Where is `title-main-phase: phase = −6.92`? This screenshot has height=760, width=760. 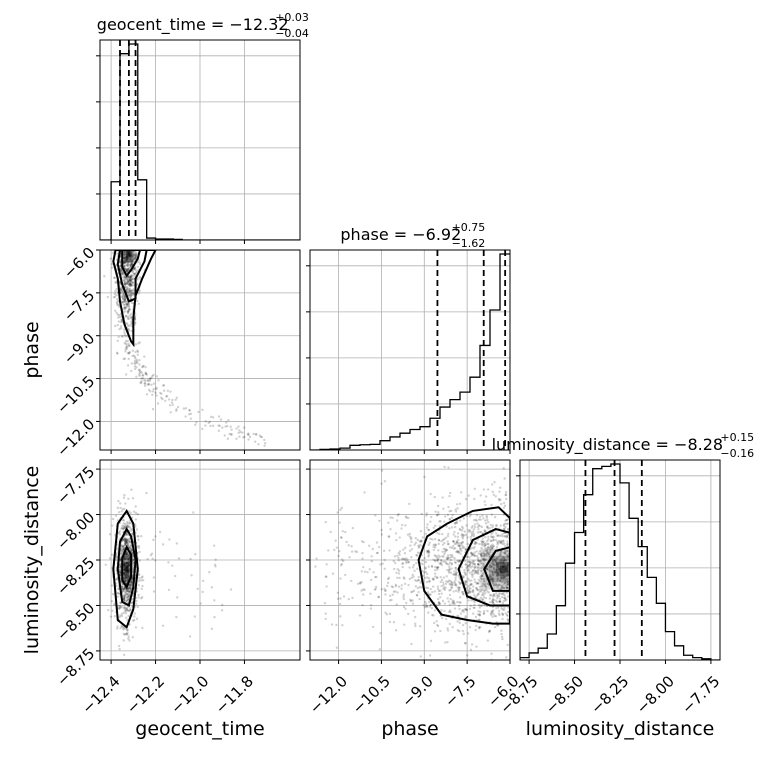 title-main-phase: phase = −6.92 is located at coordinates (400, 234).